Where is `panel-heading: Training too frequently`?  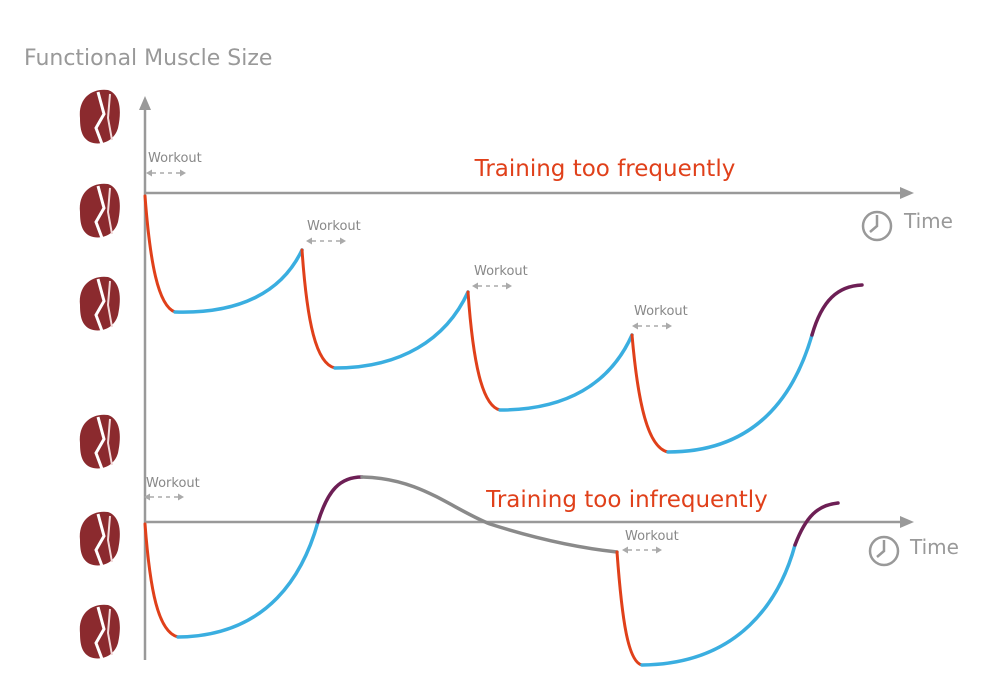 panel-heading: Training too frequently is located at coordinates (605, 169).